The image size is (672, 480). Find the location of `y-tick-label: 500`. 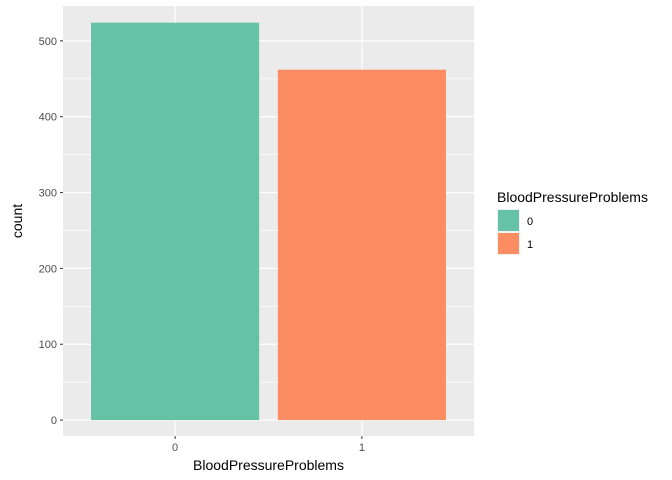

y-tick-label: 500 is located at coordinates (48, 42).